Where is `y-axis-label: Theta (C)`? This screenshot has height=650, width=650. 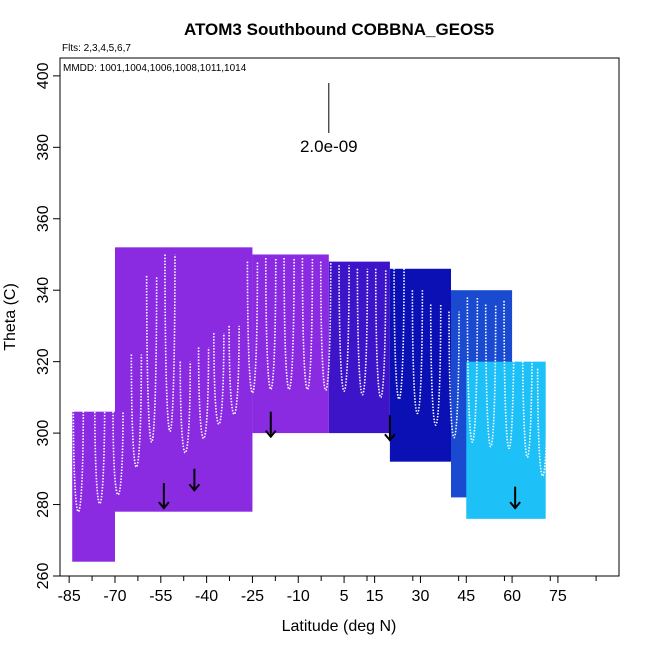
y-axis-label: Theta (C) is located at coordinates (10, 317).